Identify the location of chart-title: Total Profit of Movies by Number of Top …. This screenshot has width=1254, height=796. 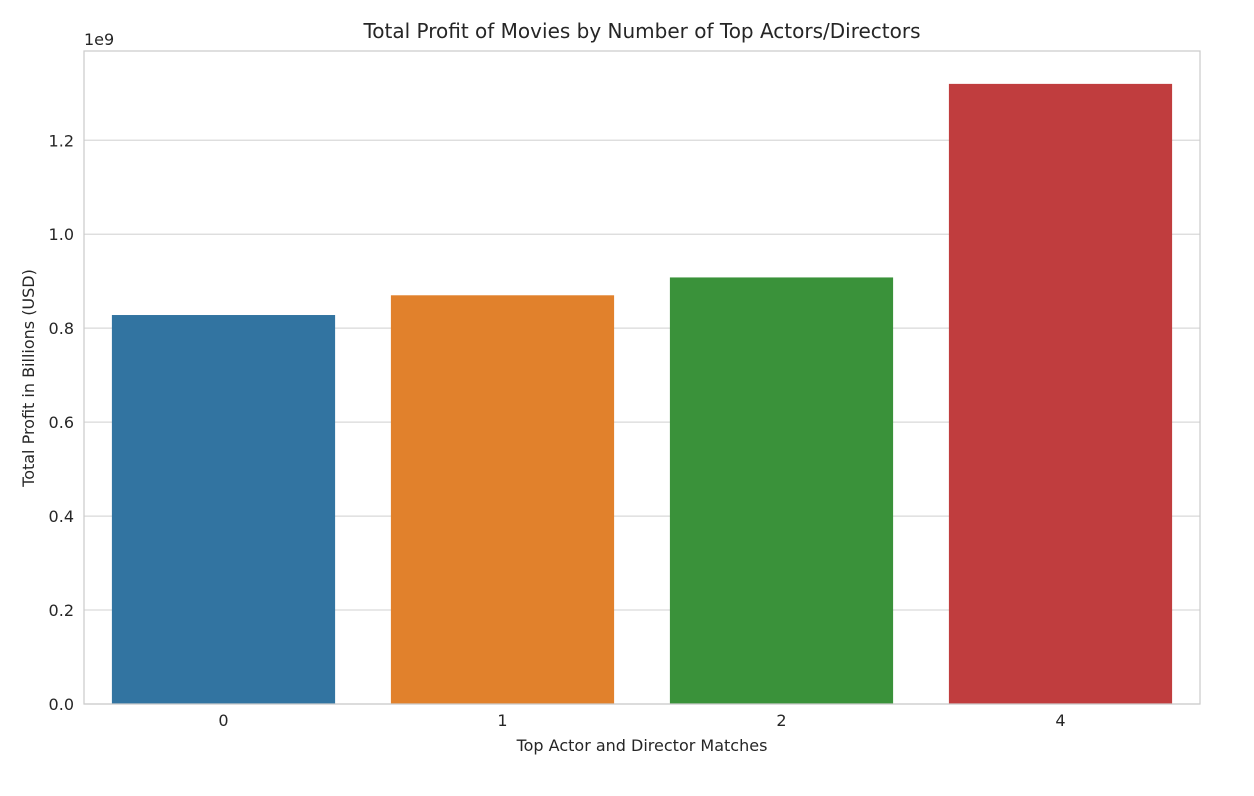
(641, 31).